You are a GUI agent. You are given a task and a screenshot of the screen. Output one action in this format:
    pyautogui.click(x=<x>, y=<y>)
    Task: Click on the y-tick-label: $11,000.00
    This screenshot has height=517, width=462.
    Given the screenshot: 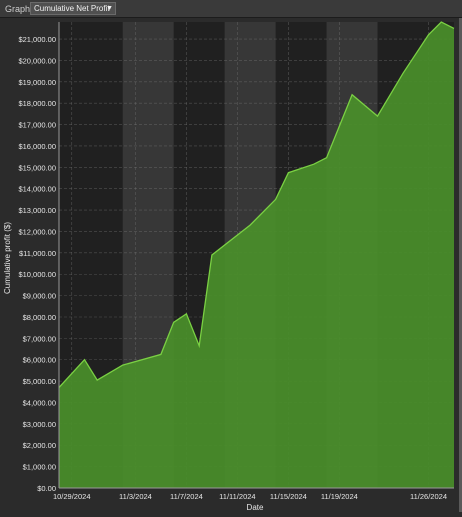 What is the action you would take?
    pyautogui.click(x=37, y=253)
    